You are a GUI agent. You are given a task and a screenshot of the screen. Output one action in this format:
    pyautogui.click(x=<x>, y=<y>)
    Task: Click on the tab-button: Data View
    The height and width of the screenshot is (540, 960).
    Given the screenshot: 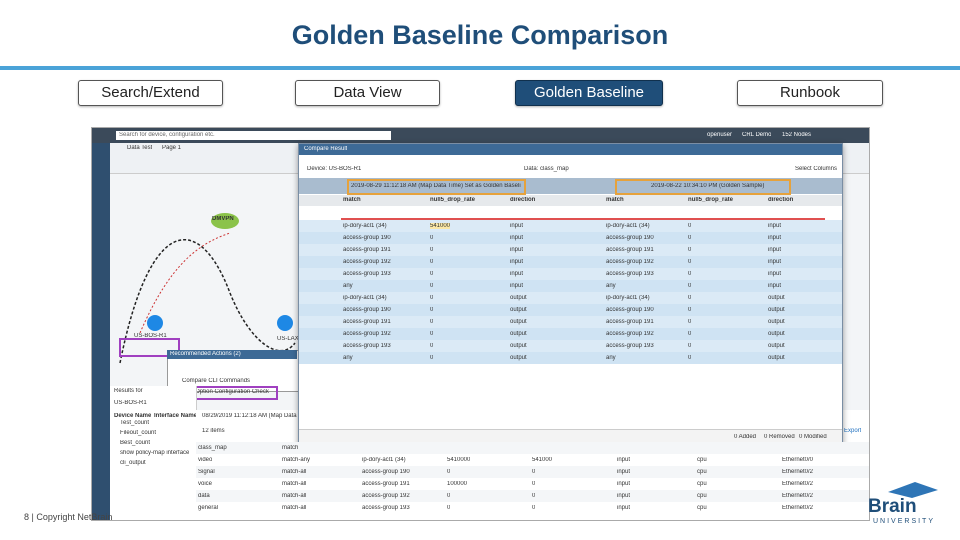 What is the action you would take?
    pyautogui.click(x=367, y=93)
    